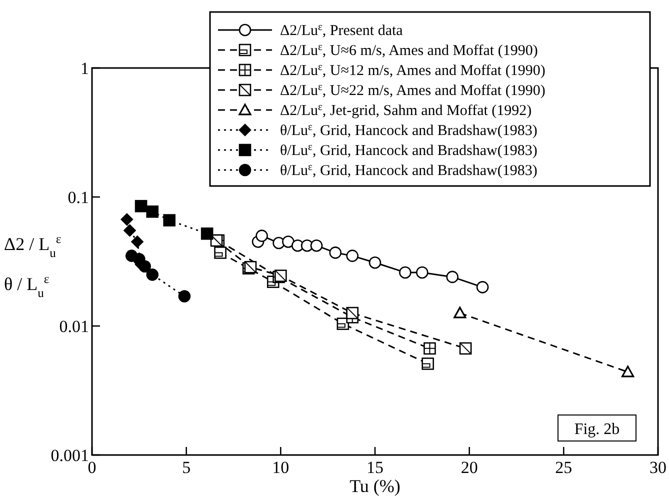 The width and height of the screenshot is (669, 499). What do you see at coordinates (375, 467) in the screenshot?
I see `x-tick-label: 15` at bounding box center [375, 467].